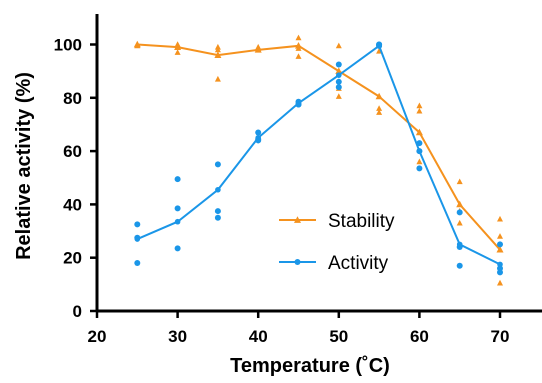 Image resolution: width=542 pixels, height=383 pixels. Describe the element at coordinates (24, 166) in the screenshot. I see `y-axis-title: Relative activity (%)` at that location.